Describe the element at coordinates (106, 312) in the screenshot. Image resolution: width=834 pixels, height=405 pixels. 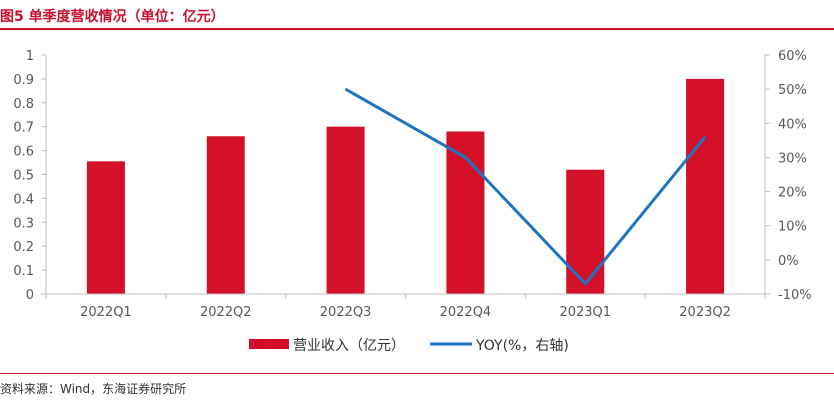
I see `x-tick-label: 2022Q1` at that location.